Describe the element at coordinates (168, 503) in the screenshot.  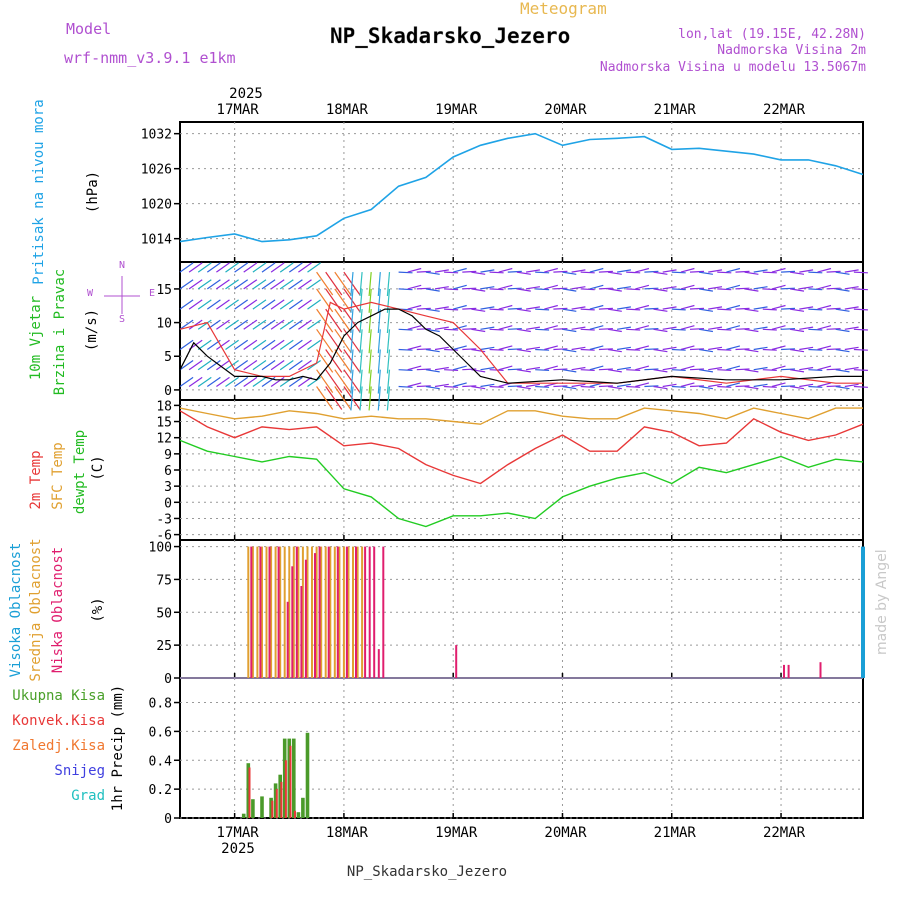
I see `ytick-label-temperature: 0` at that location.